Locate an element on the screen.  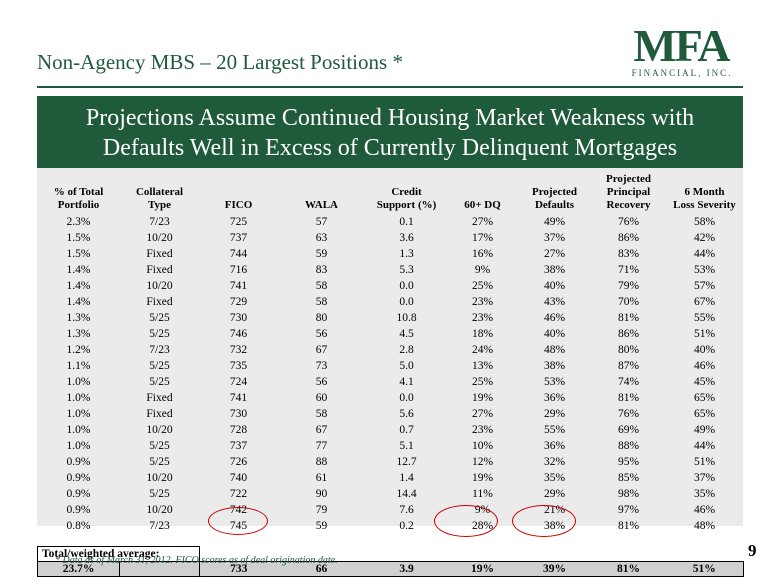
table-cell: 80 is located at coordinates (321, 318).